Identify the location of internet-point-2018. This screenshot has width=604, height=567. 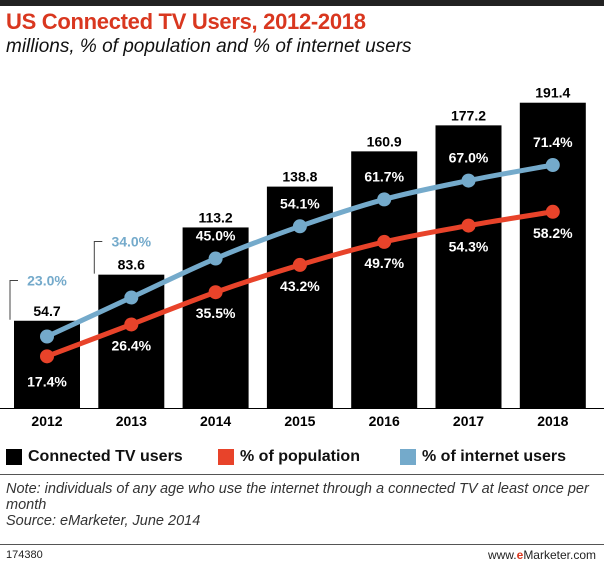
(552, 165).